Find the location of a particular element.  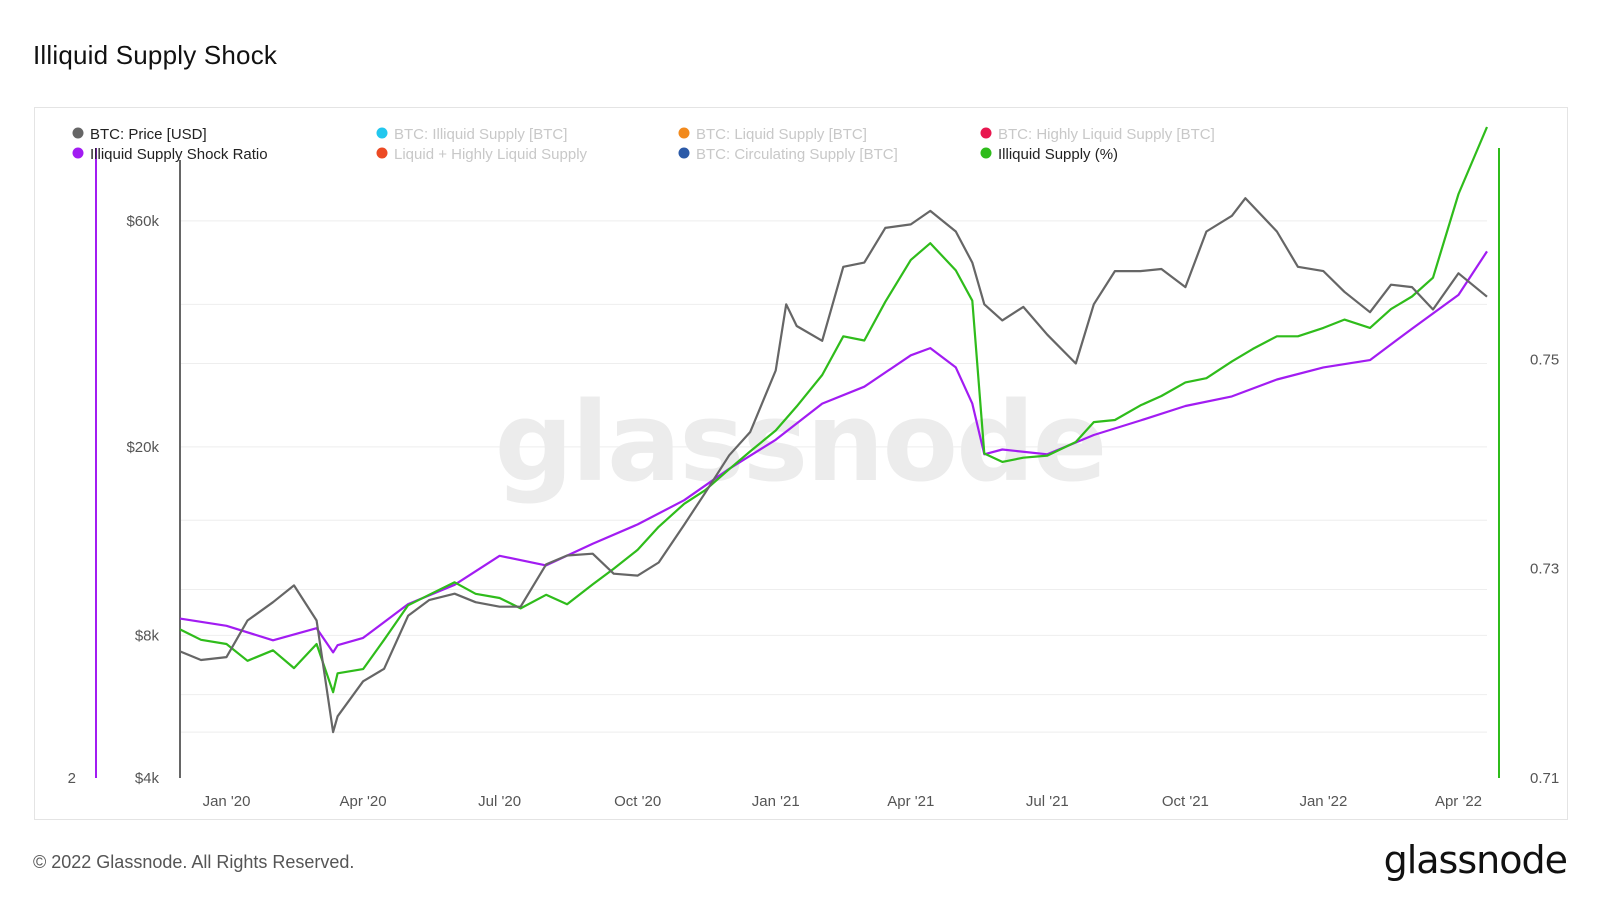

legend-label: Illiquid Supply Shock Ratio is located at coordinates (179, 154).